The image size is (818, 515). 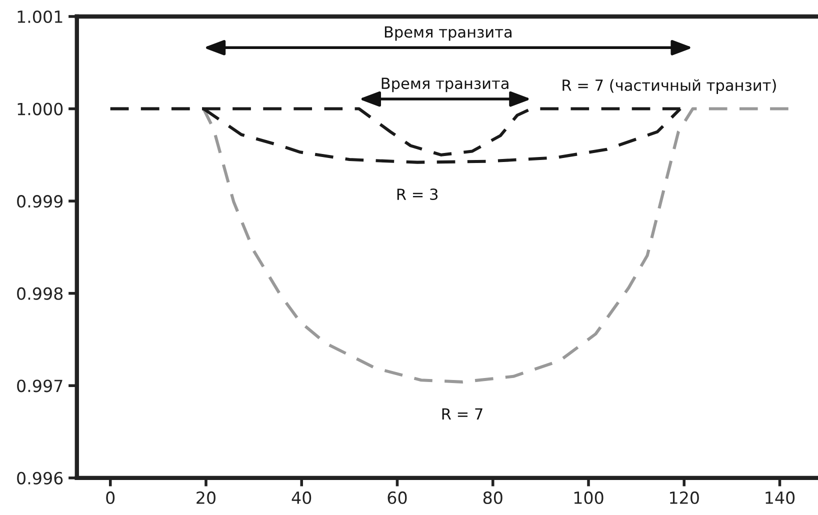 I want to click on y-tick-label: 0.996, so click(x=40, y=478).